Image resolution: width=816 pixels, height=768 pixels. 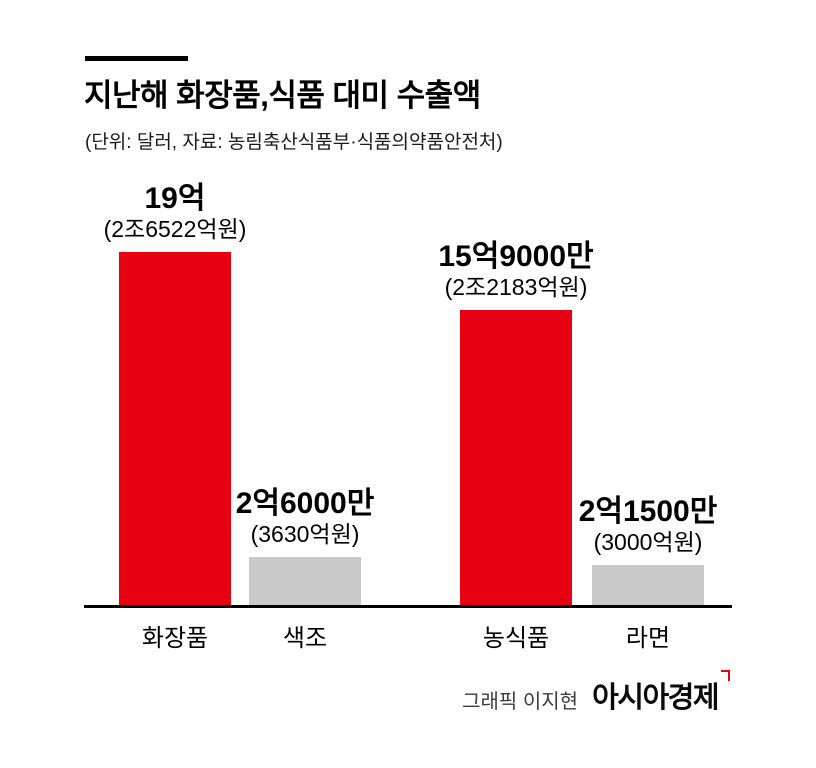 I want to click on bar-agrifood, so click(x=516, y=457).